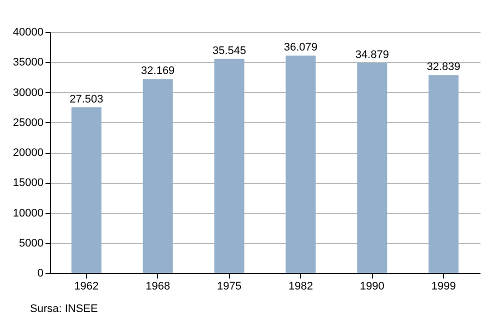 This screenshot has width=500, height=323. I want to click on y-tick-label: 30000, so click(28, 92).